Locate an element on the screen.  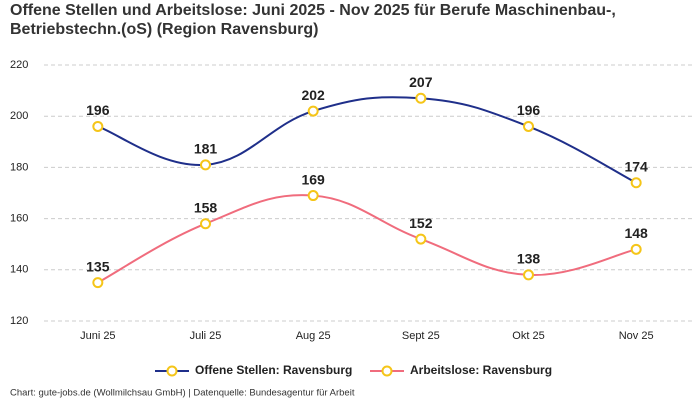
x-tick-label: Sept 25 is located at coordinates (421, 336).